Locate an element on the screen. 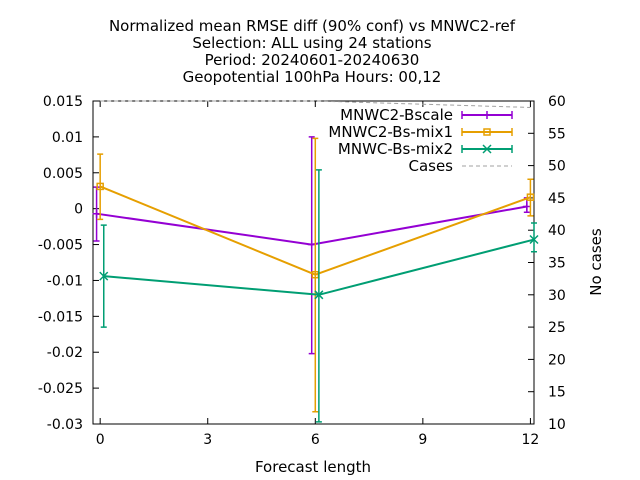 This screenshot has width=640, height=480. y2-tick-label: 50 is located at coordinates (557, 167).